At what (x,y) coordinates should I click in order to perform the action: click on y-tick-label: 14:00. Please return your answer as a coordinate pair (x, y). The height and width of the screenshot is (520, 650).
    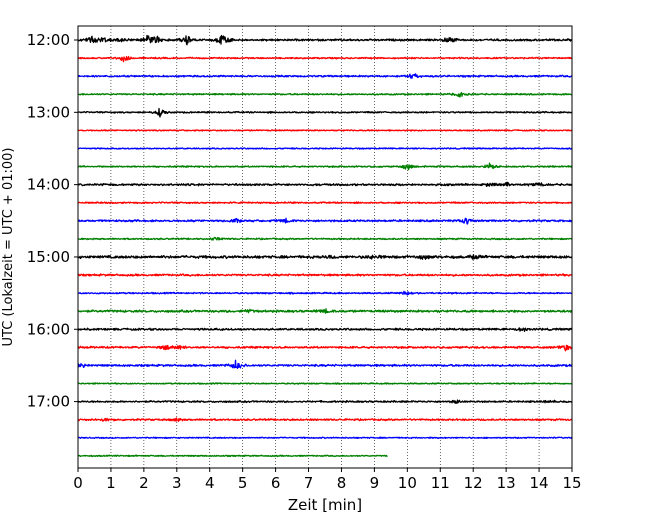
    Looking at the image, I should click on (48, 185).